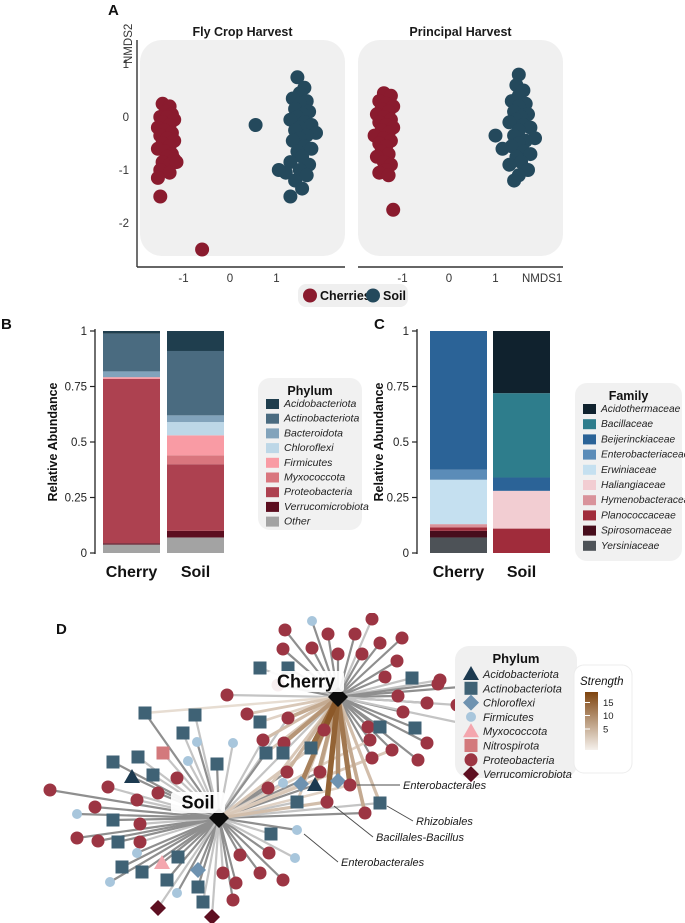 Image resolution: width=685 pixels, height=923 pixels. I want to click on legend-box, so click(516, 712).